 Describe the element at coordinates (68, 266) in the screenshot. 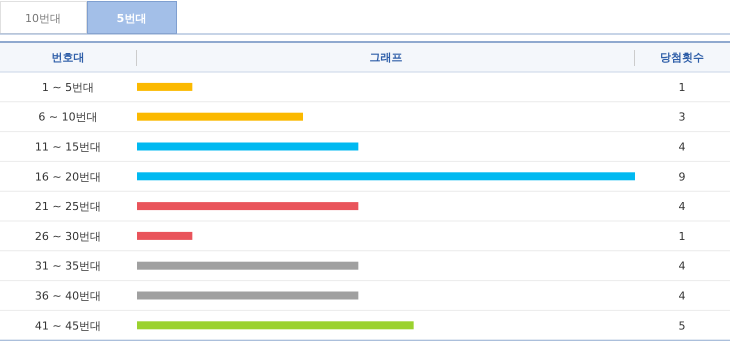

I see `y-tick-label: 31 ~ 35번대` at that location.